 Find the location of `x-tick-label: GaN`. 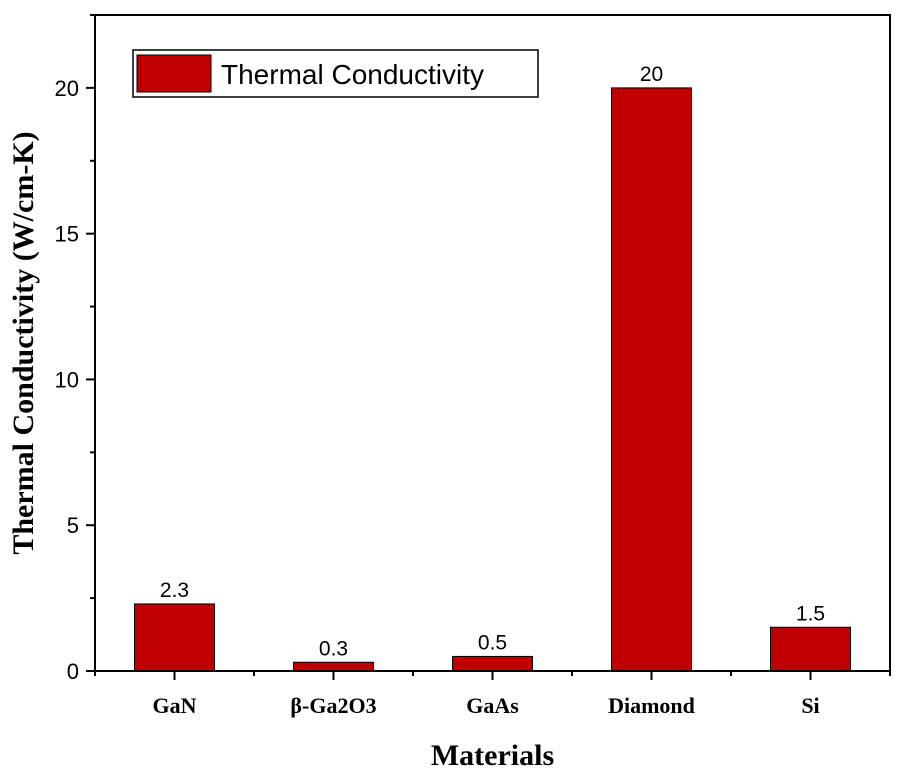

x-tick-label: GaN is located at coordinates (175, 705).